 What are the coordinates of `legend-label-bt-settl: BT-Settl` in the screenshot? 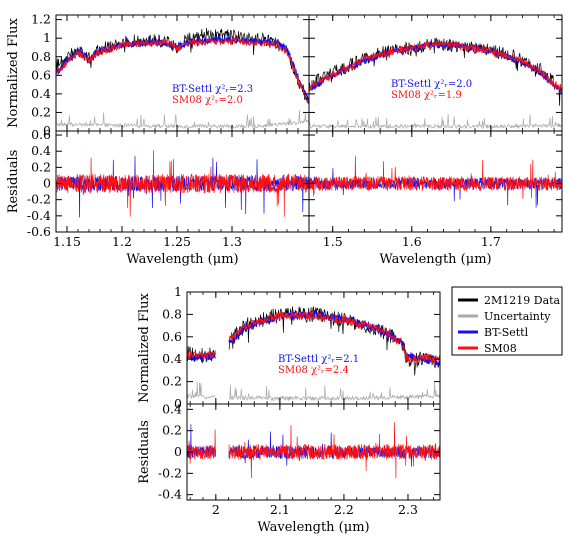 It's located at (506, 332).